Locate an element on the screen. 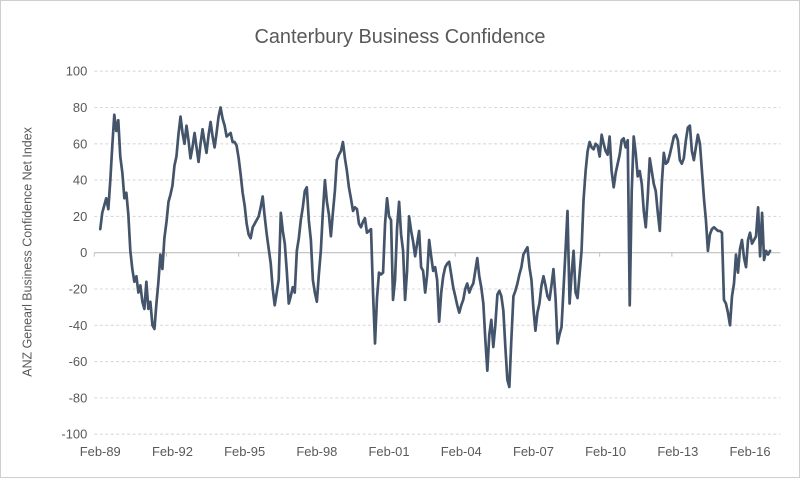 This screenshot has width=800, height=478. x-tick-label: Feb-01 is located at coordinates (389, 451).